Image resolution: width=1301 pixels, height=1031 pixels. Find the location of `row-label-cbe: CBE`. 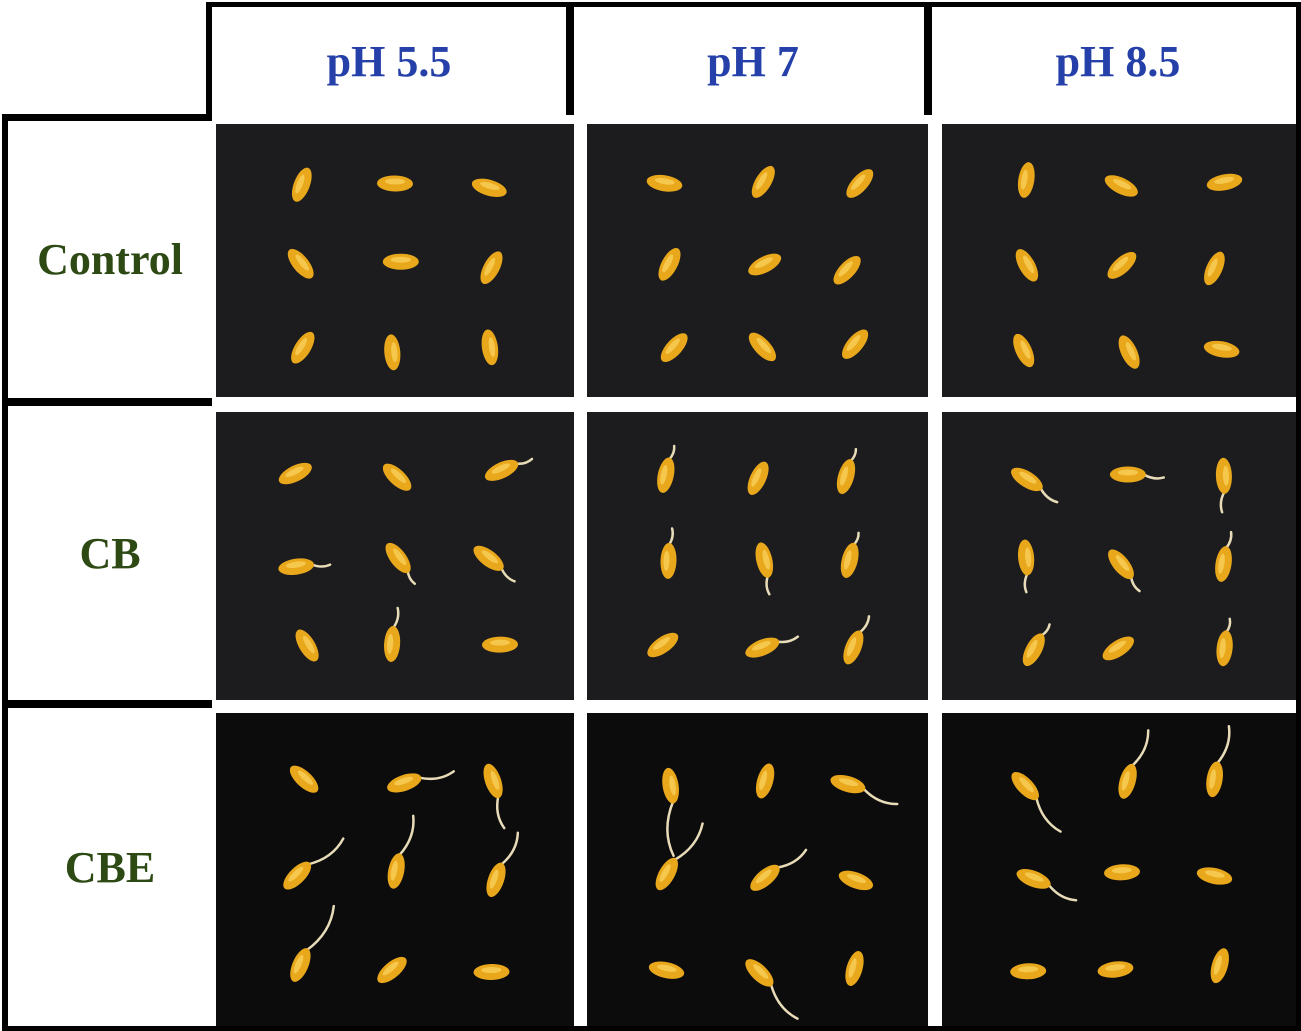

row-label-cbe: CBE is located at coordinates (110, 867).